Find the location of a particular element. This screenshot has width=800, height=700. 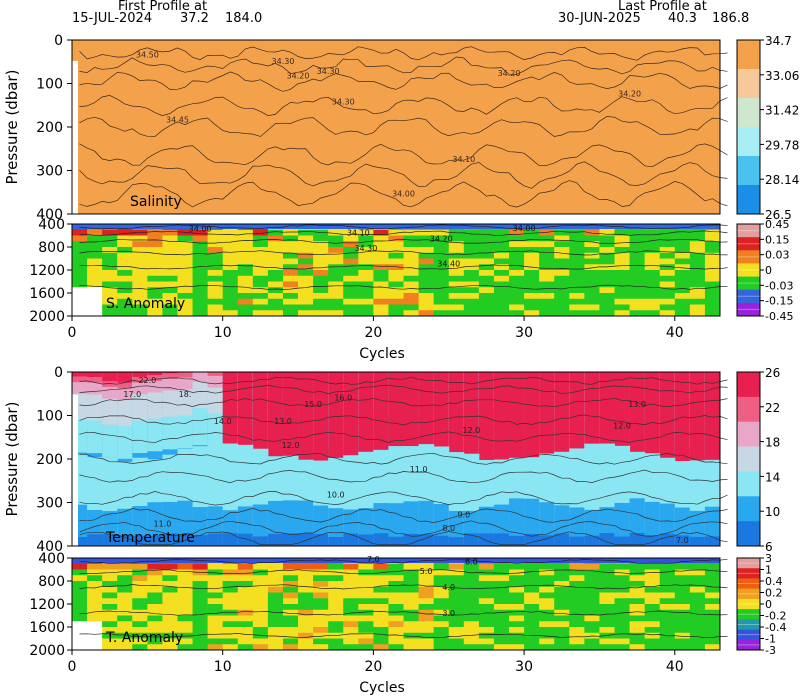

salinity-anomaly-nodata is located at coordinates (87, 301).